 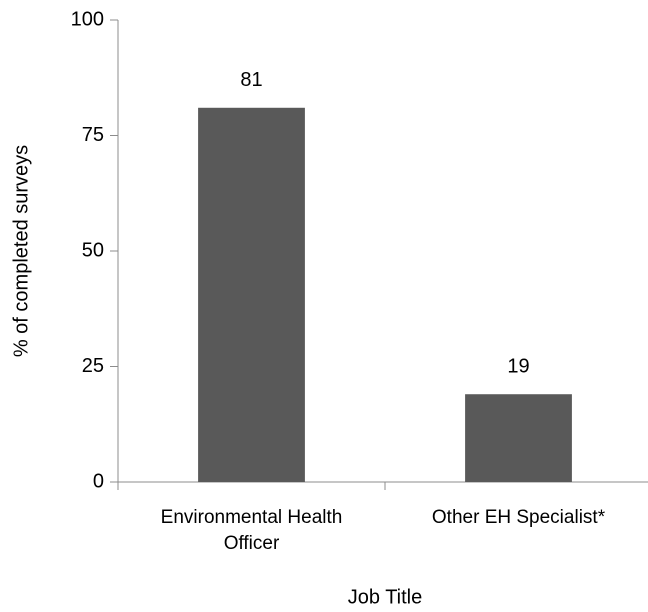 What do you see at coordinates (518, 367) in the screenshot?
I see `value-label: 19` at bounding box center [518, 367].